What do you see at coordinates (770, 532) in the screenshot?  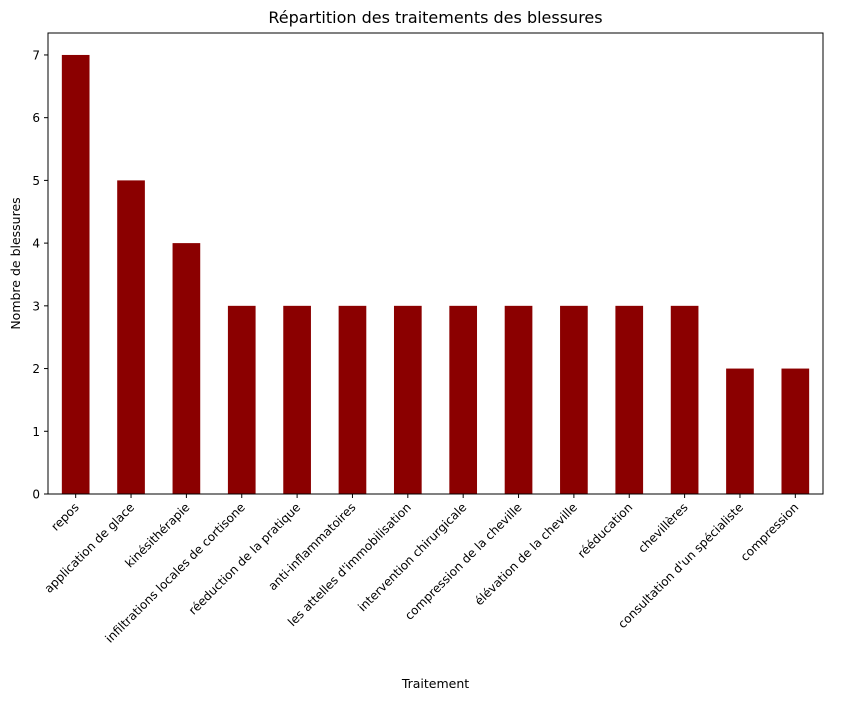 I see `x-tick-label-13: compression` at bounding box center [770, 532].